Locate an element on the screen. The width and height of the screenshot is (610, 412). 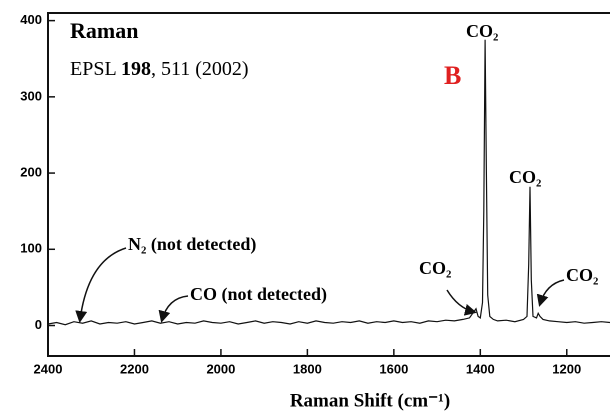
x-tick-label: 1200 is located at coordinates (566, 368).